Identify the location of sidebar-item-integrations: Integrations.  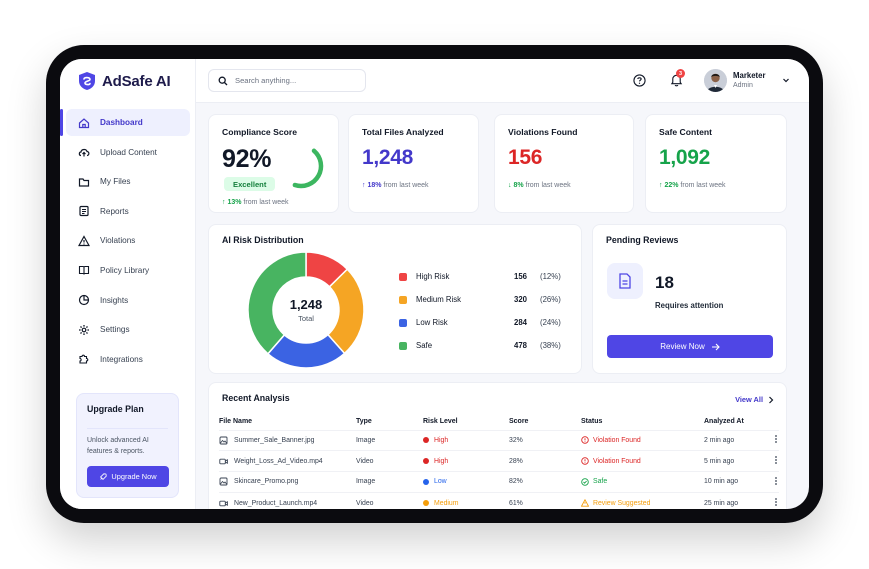
(128, 359).